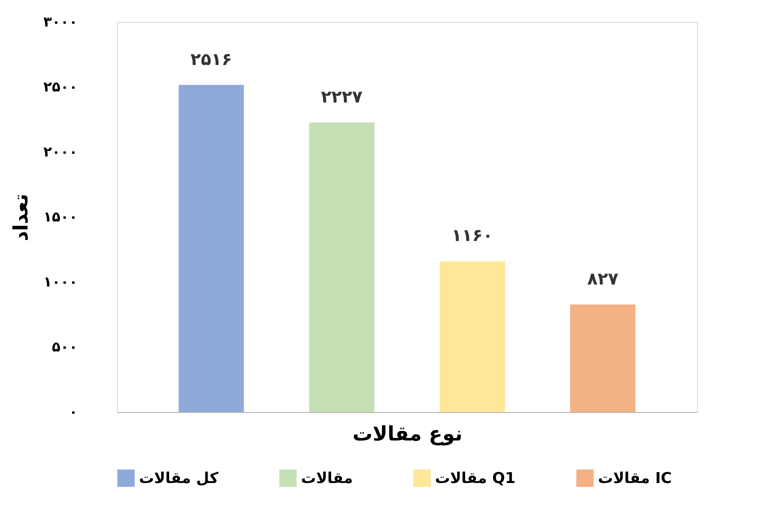  Describe the element at coordinates (73, 412) in the screenshot. I see `y-tick-label: ۰` at that location.